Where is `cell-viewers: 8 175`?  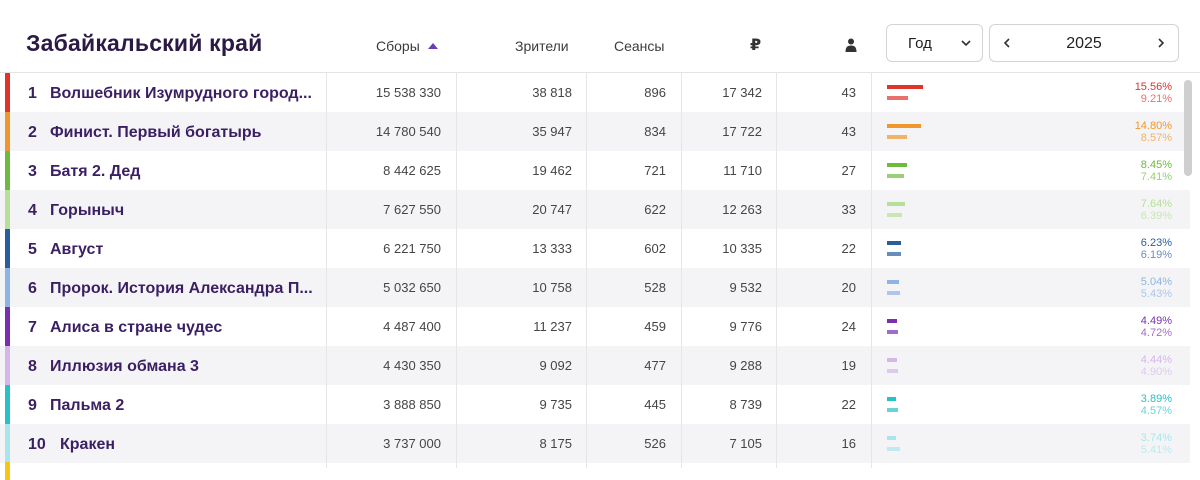
cell-viewers: 8 175 is located at coordinates (555, 443).